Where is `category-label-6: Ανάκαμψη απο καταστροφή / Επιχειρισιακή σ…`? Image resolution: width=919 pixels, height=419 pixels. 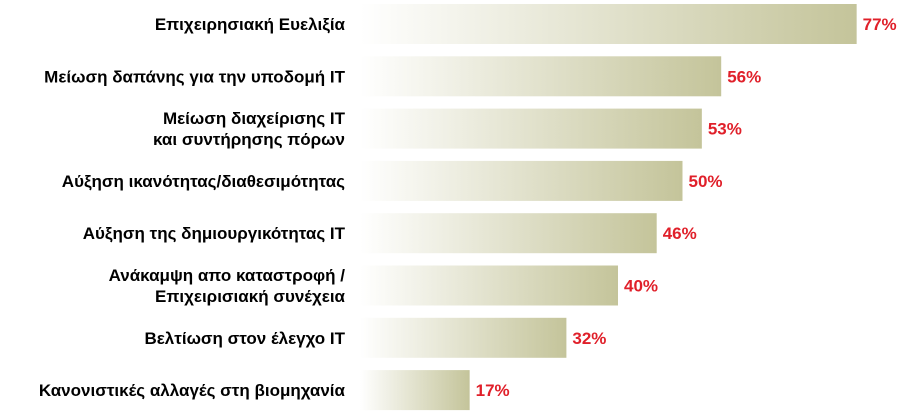
category-label-6: Ανάκαμψη απο καταστροφή / Επιχειρισιακή σ… is located at coordinates (227, 286).